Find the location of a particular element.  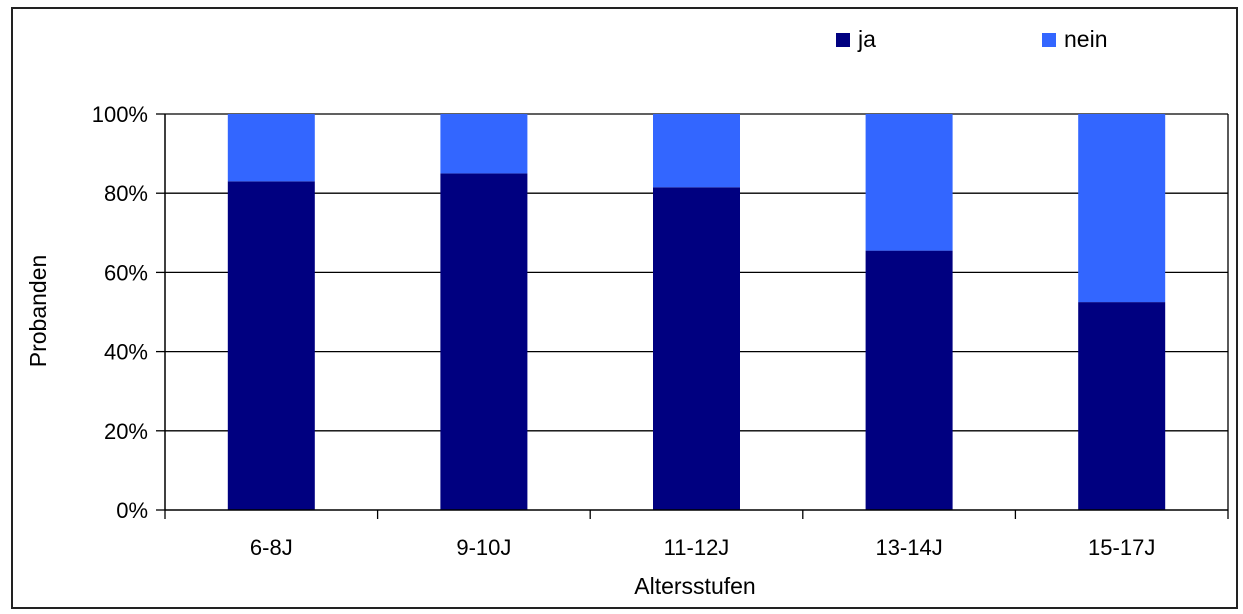

y-tick-label: 40% is located at coordinates (126, 352).